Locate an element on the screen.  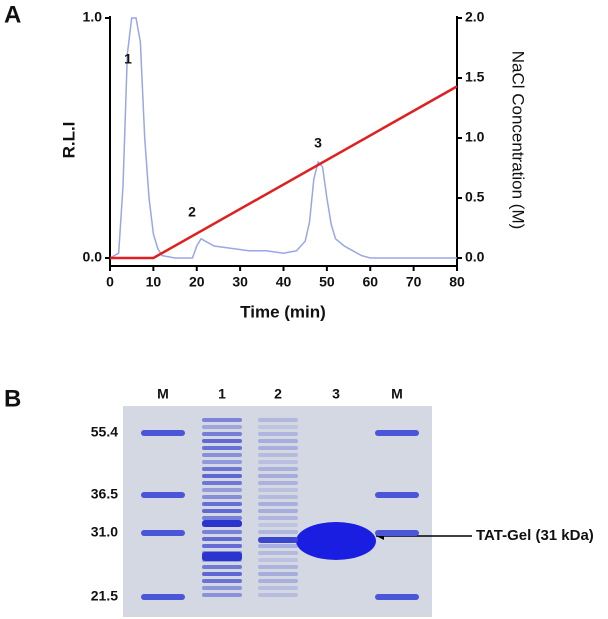
peak-label: 2 is located at coordinates (192, 212).